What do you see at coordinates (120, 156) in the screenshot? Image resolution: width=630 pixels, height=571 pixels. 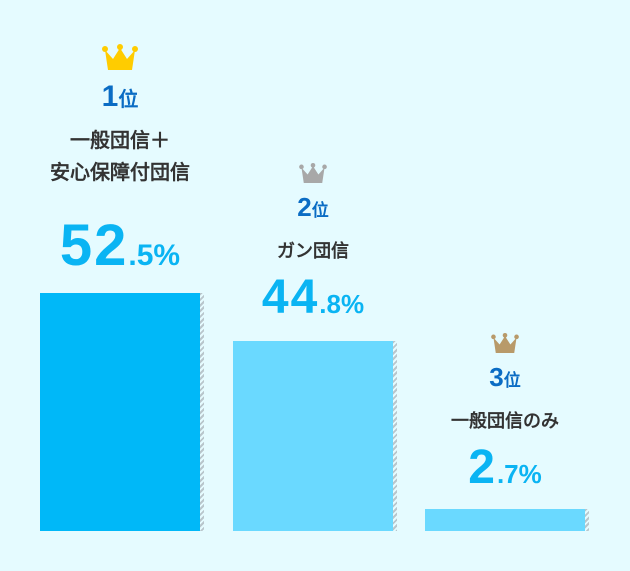 I see `category-1-label: 一般団信＋ 安心保障付団信` at bounding box center [120, 156].